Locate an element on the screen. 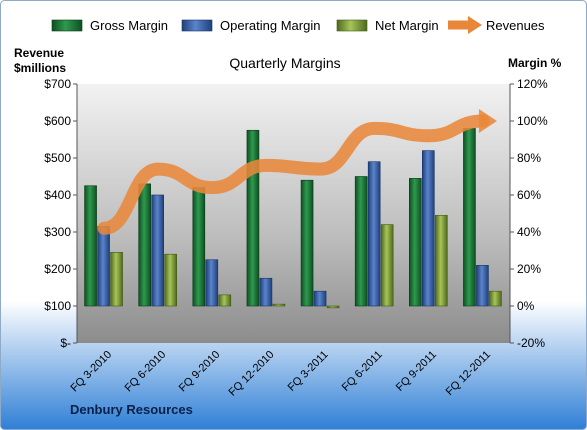  legend-label-net-margin: Net Margin is located at coordinates (407, 25).